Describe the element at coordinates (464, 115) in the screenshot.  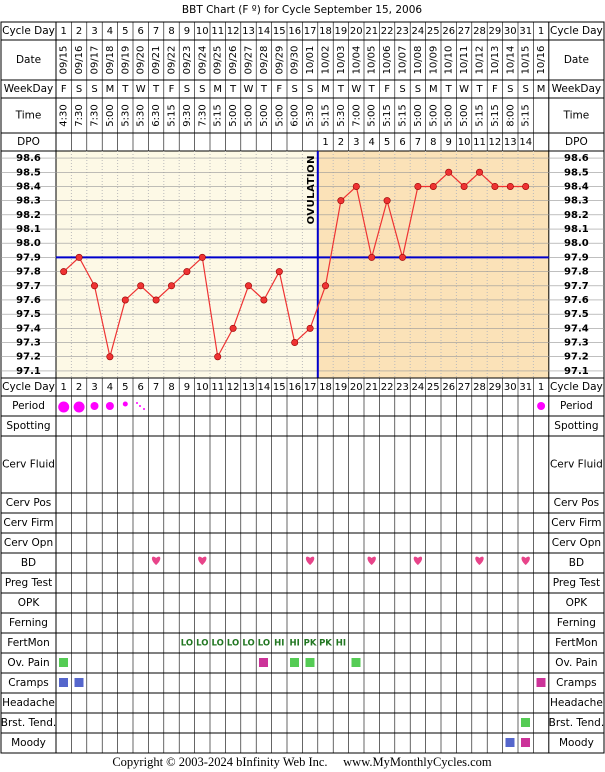
I see `cell-text: 5:00` at that location.